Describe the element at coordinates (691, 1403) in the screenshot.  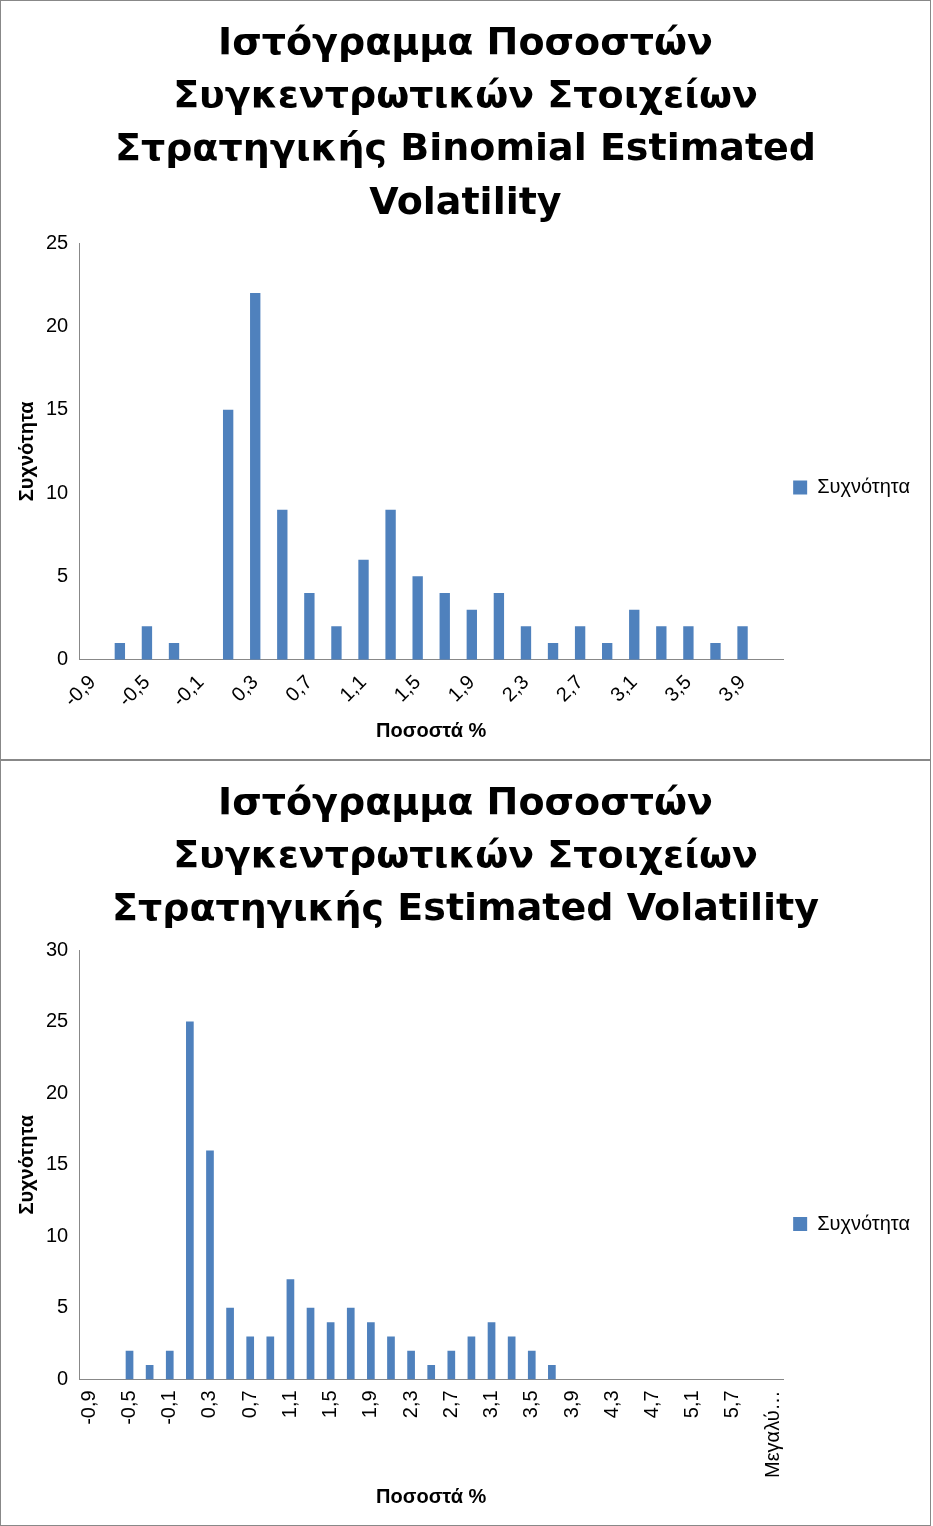
I see `x-tick-label: 5,1` at that location.